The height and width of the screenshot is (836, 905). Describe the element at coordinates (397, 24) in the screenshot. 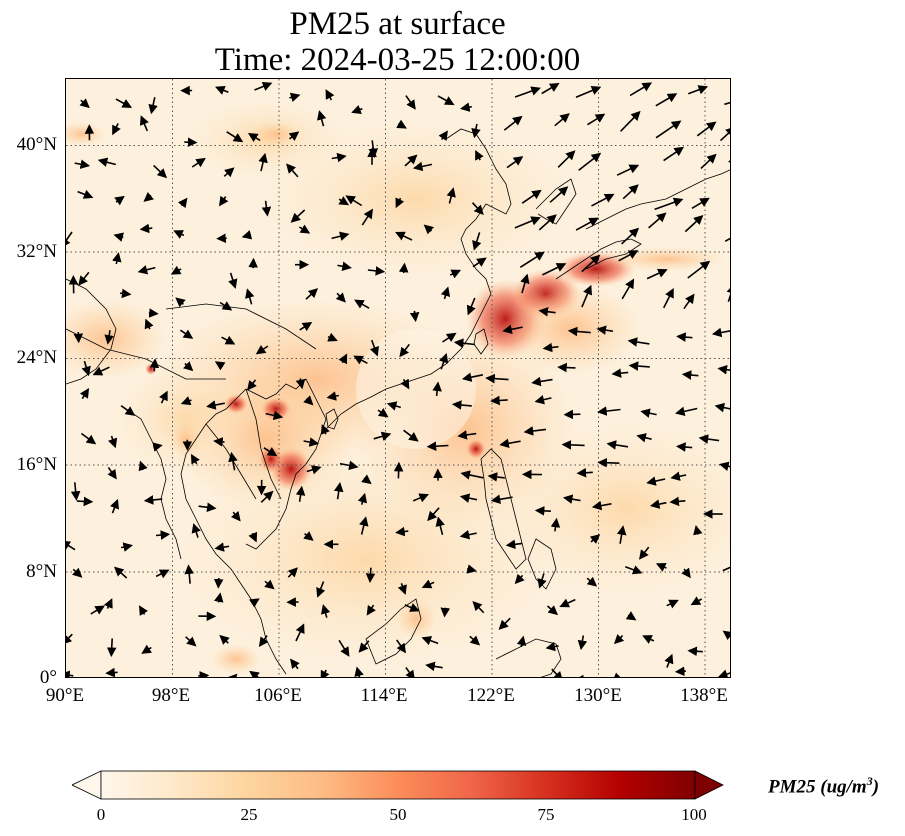

I see `map-title: PM25 at surface` at that location.